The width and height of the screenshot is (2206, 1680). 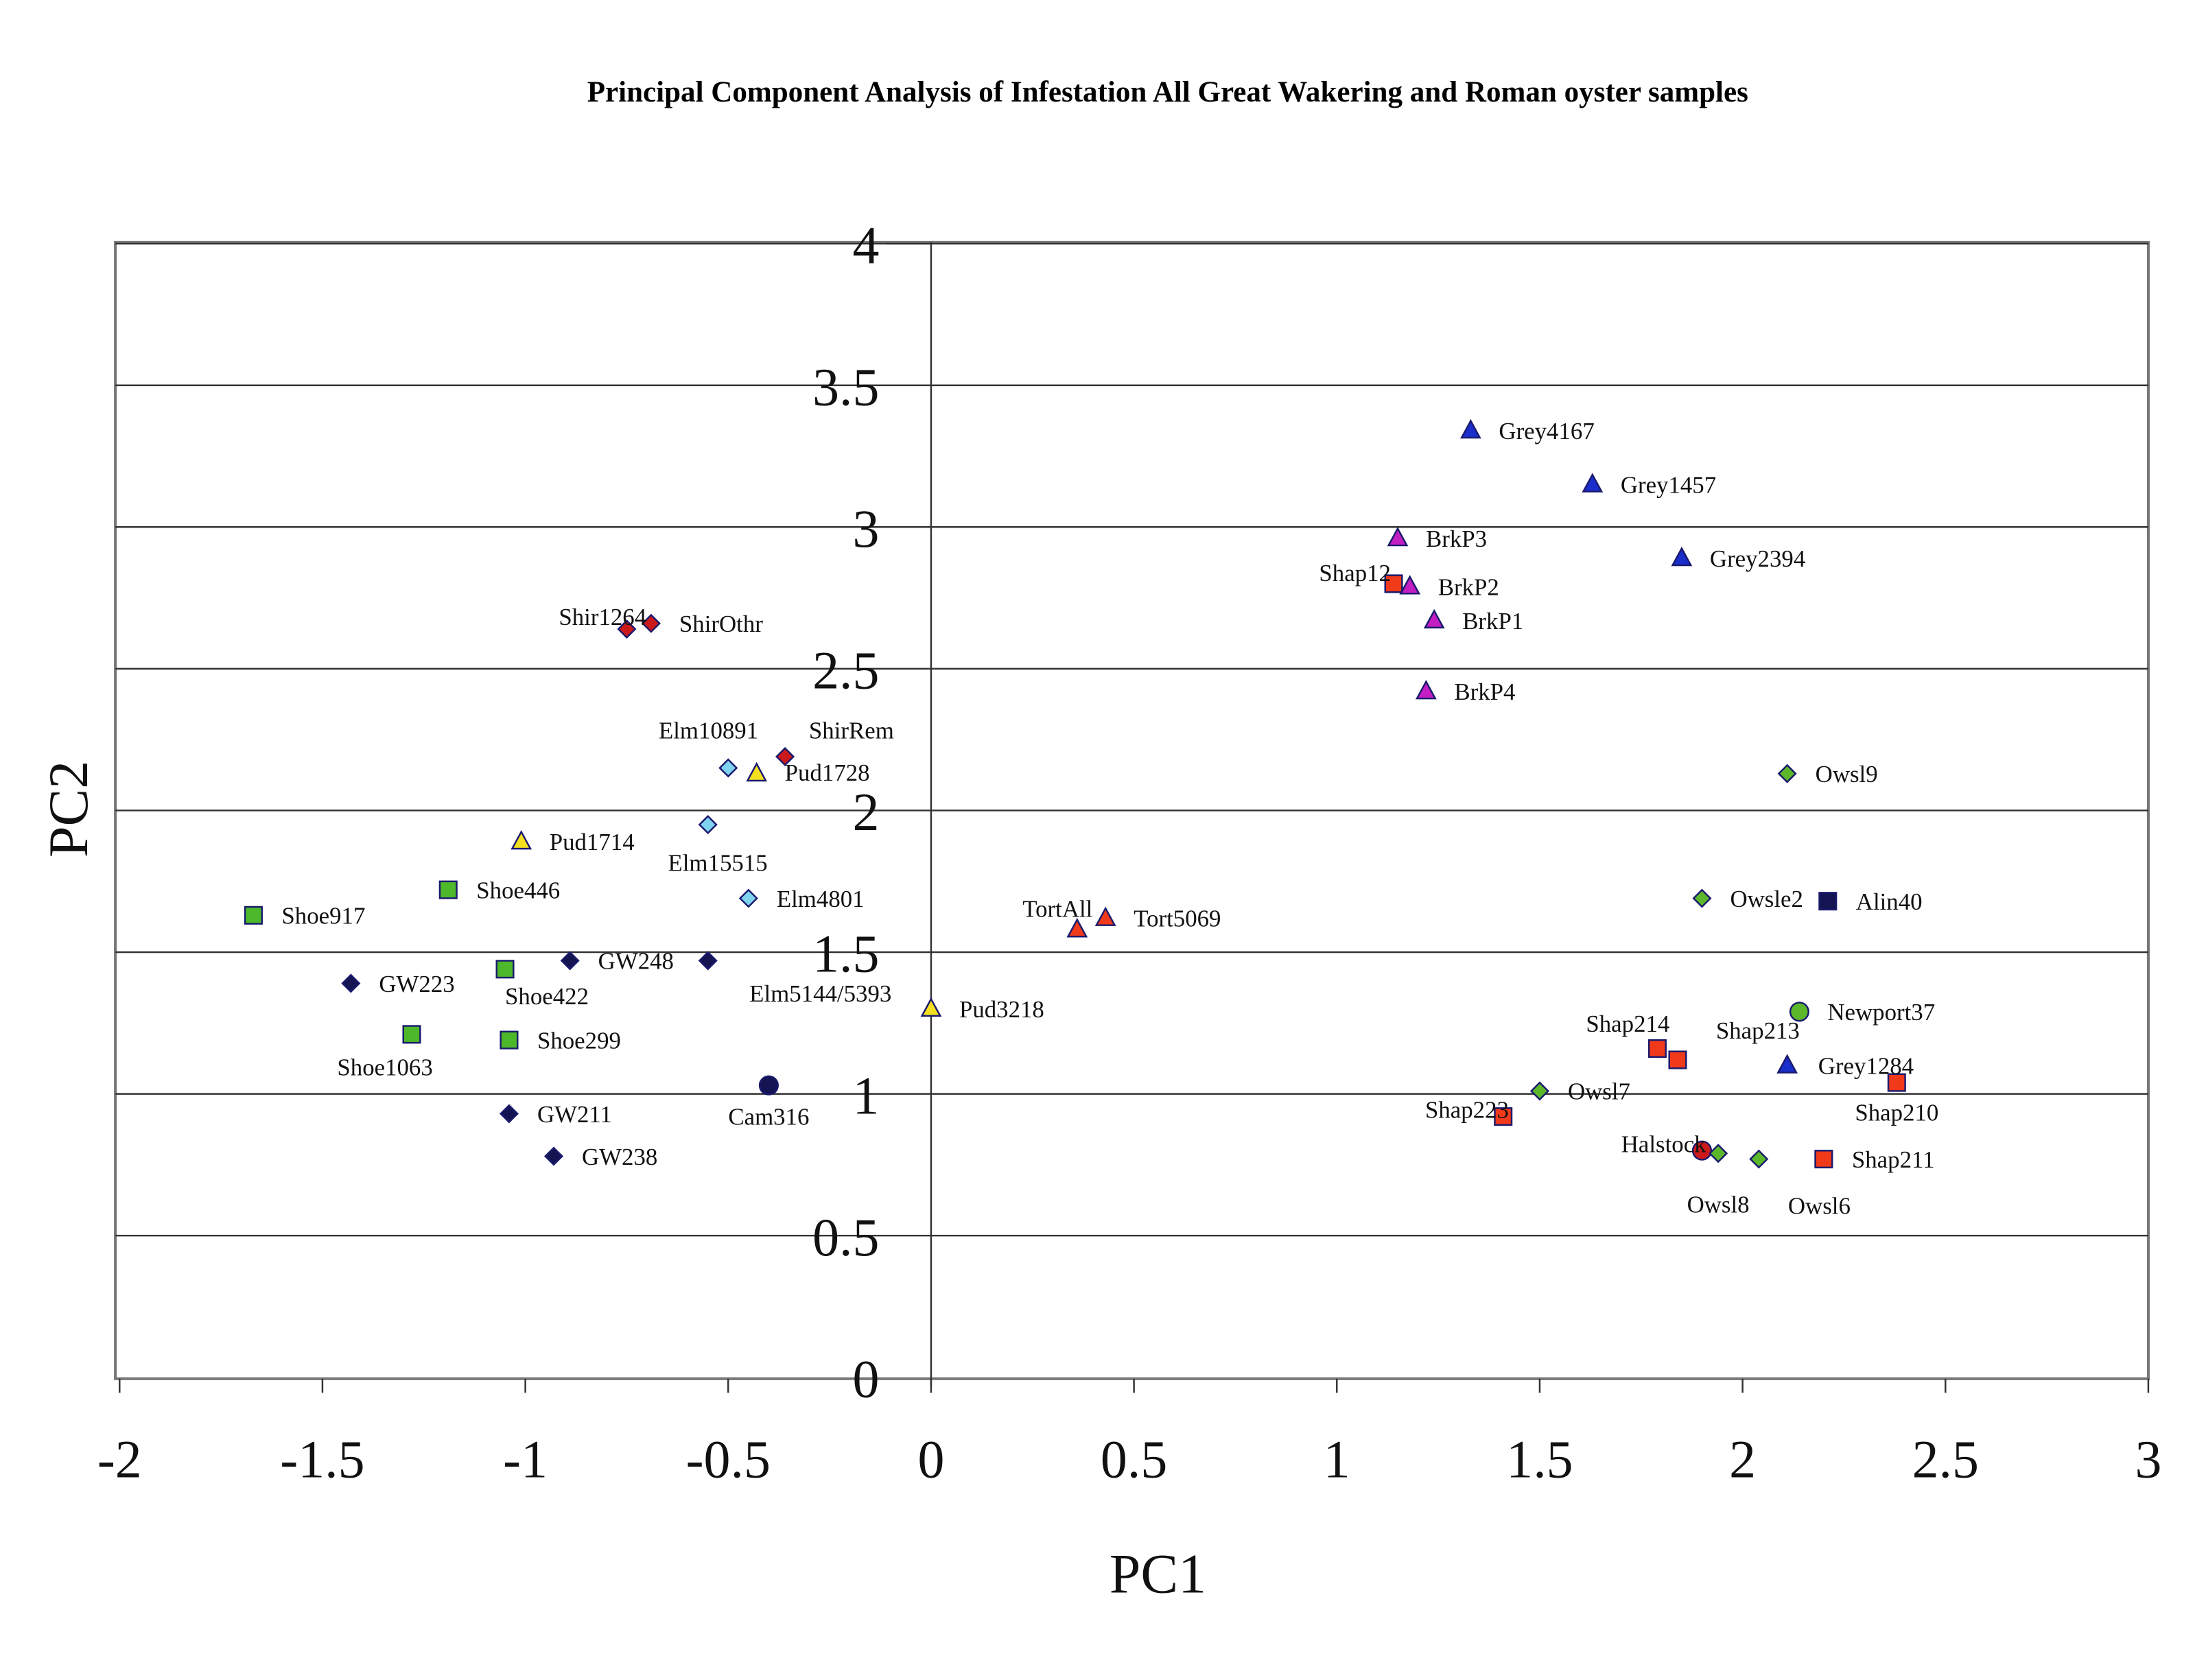 I want to click on point-label: Grey4167, so click(x=1546, y=431).